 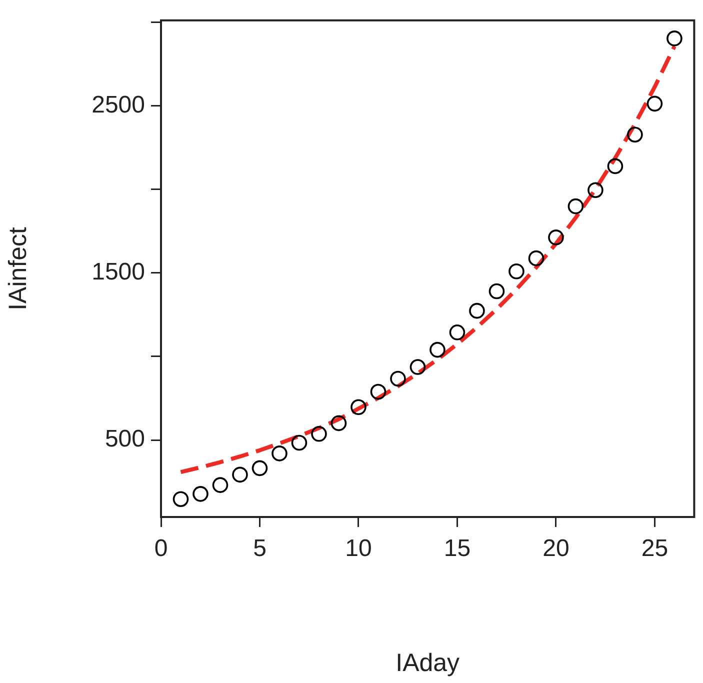 What do you see at coordinates (654, 548) in the screenshot?
I see `x-tick-label: 25` at bounding box center [654, 548].